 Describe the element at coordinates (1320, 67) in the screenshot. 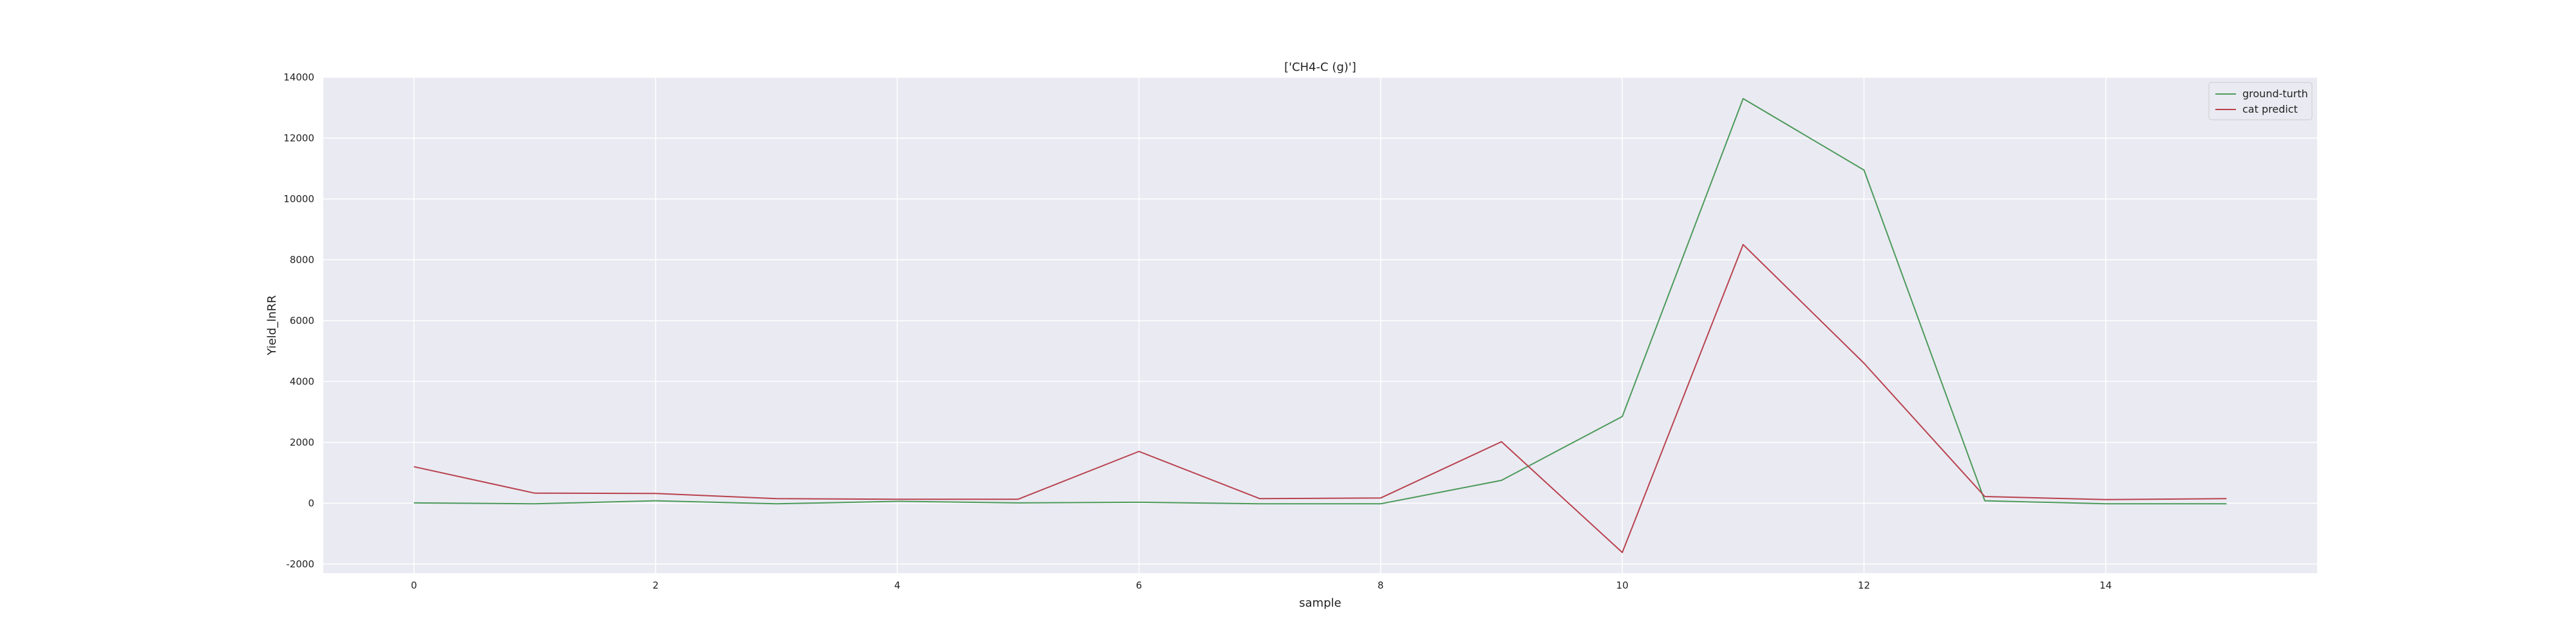

I see `chart-title: ['CH4-C (g)']` at that location.